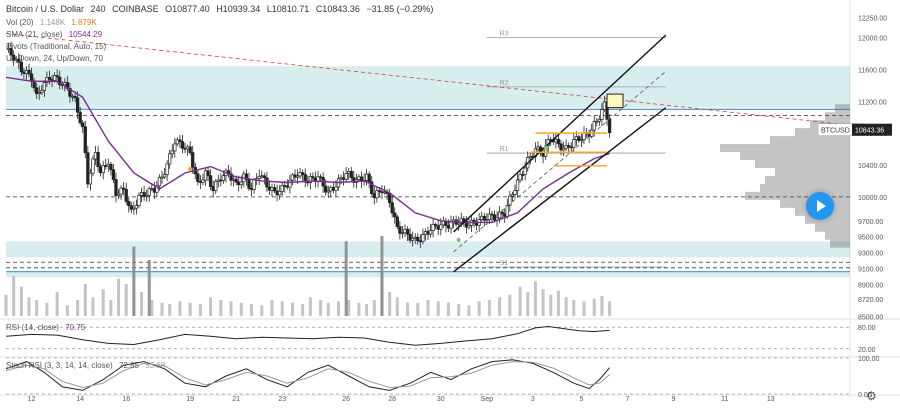 This screenshot has height=408, width=900. Describe the element at coordinates (724, 399) in the screenshot. I see `time-axis-label: 11` at that location.